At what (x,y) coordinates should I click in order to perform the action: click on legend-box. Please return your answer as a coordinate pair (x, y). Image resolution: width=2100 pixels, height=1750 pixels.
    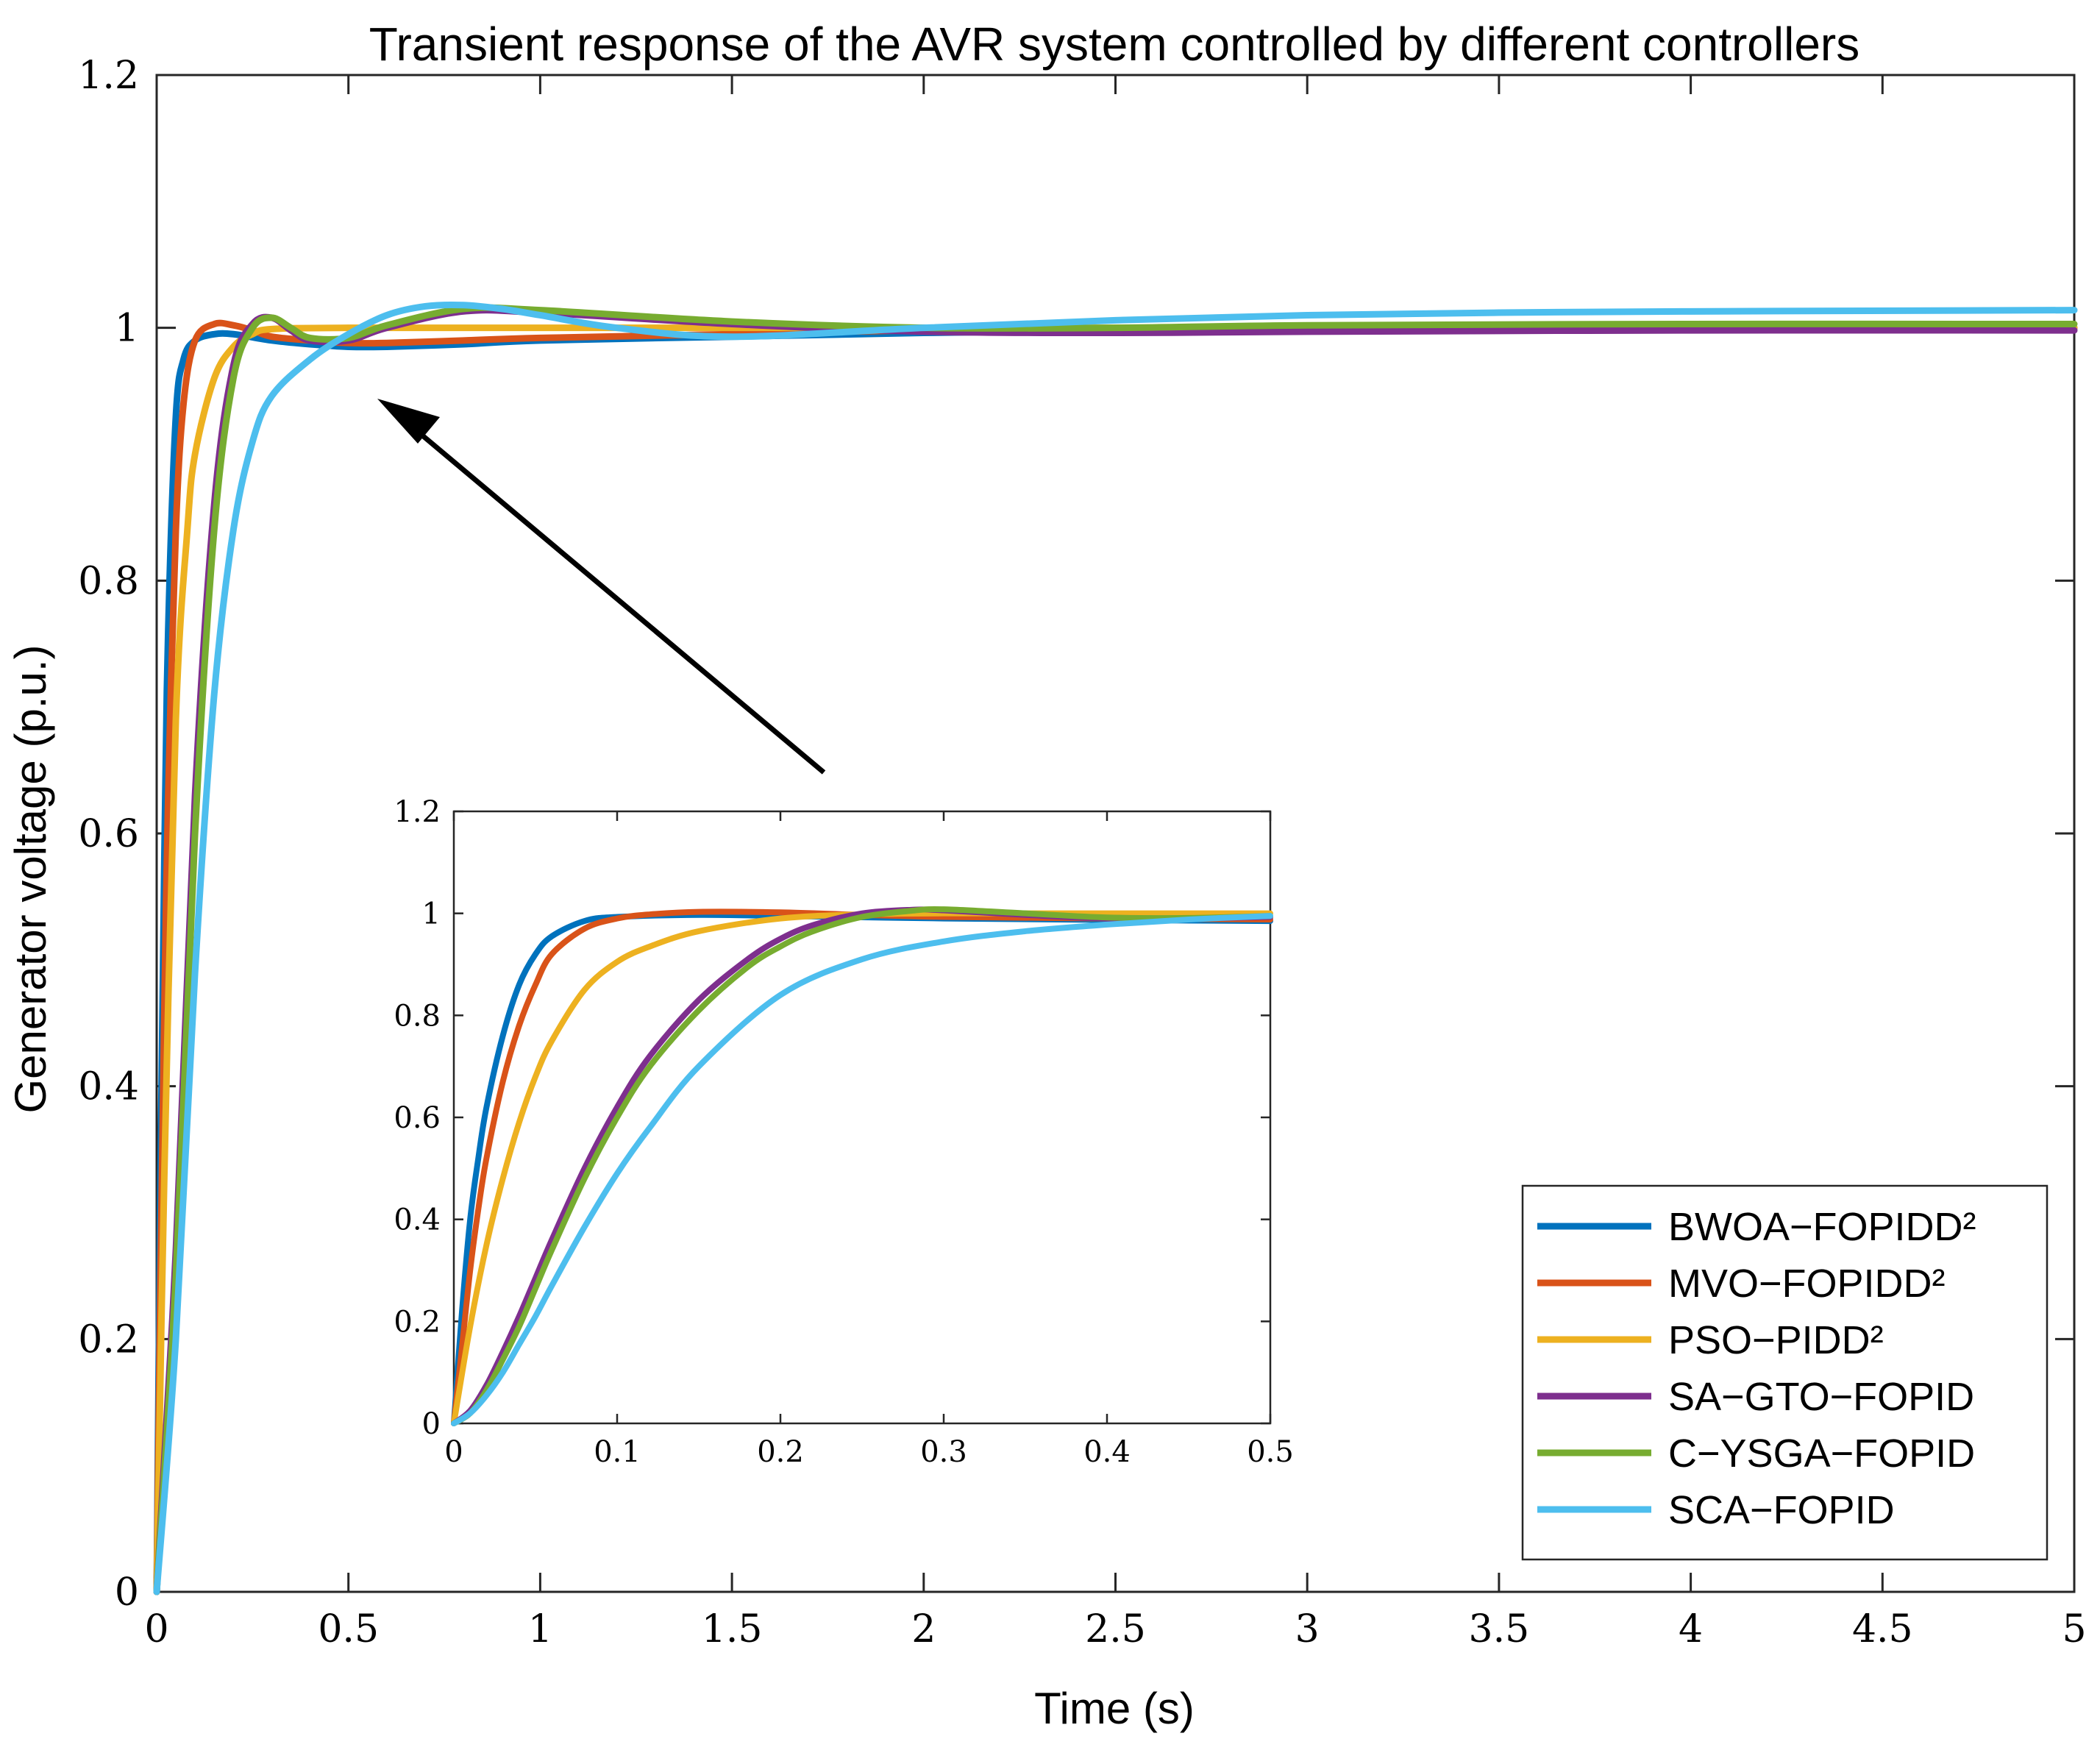
    Looking at the image, I should click on (1785, 1372).